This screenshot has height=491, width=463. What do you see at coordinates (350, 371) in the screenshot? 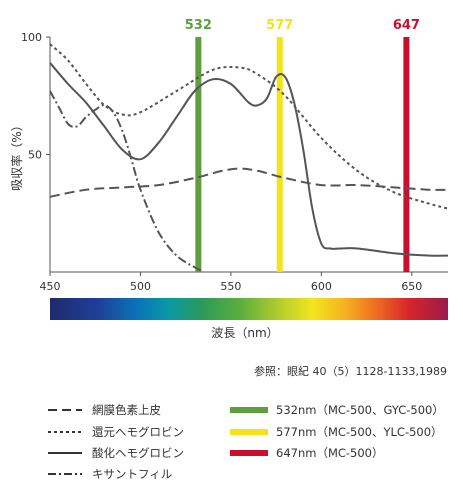
I see `reference-note: 参照：眼紀 40（5）1128-1133,1989` at bounding box center [350, 371].